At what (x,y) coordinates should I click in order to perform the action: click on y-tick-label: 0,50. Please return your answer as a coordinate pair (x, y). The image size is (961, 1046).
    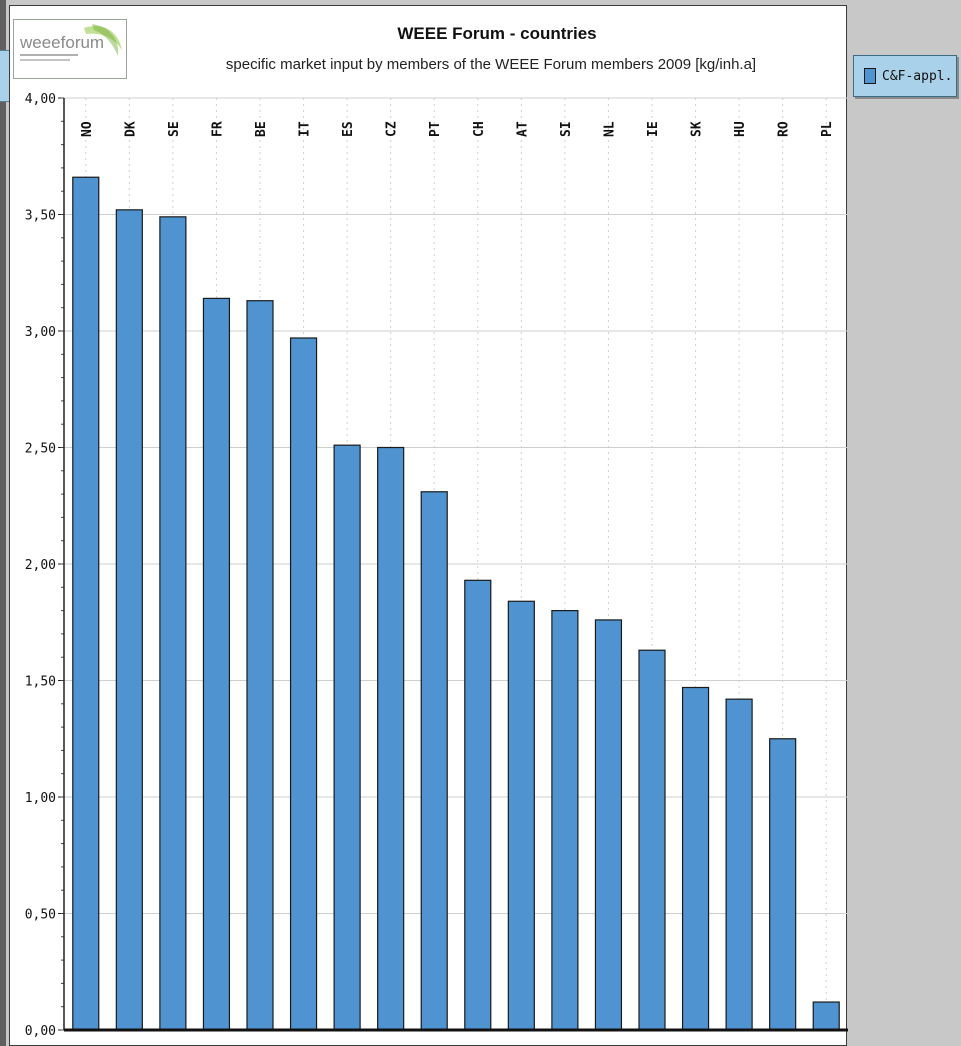
    Looking at the image, I should click on (40, 915).